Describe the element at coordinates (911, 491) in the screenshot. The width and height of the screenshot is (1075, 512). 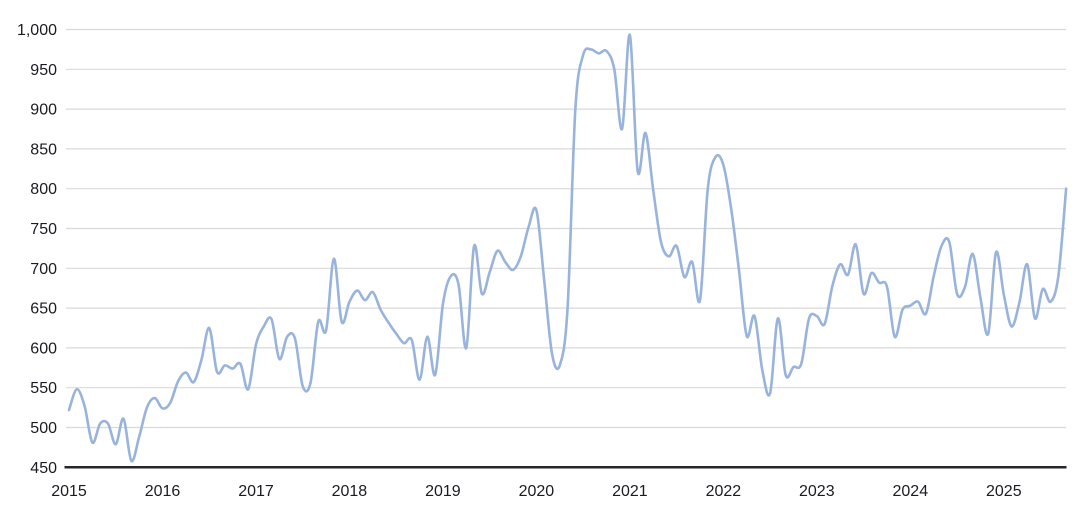
I see `x-axis-label: 2024` at that location.